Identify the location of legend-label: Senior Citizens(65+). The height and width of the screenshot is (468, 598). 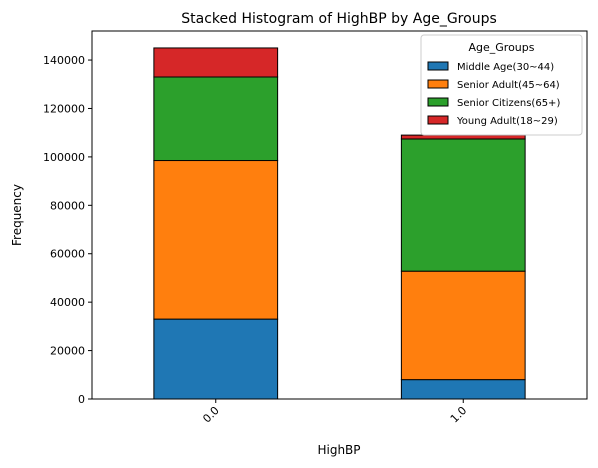
(508, 103).